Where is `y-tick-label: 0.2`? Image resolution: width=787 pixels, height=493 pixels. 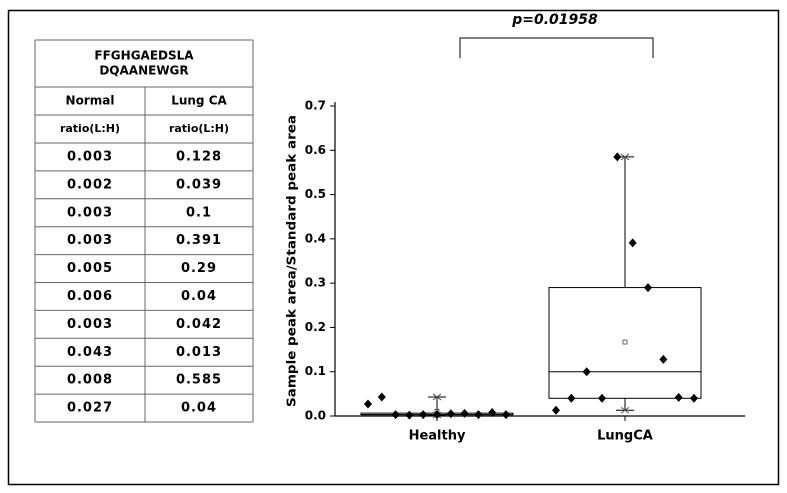 y-tick-label: 0.2 is located at coordinates (315, 327).